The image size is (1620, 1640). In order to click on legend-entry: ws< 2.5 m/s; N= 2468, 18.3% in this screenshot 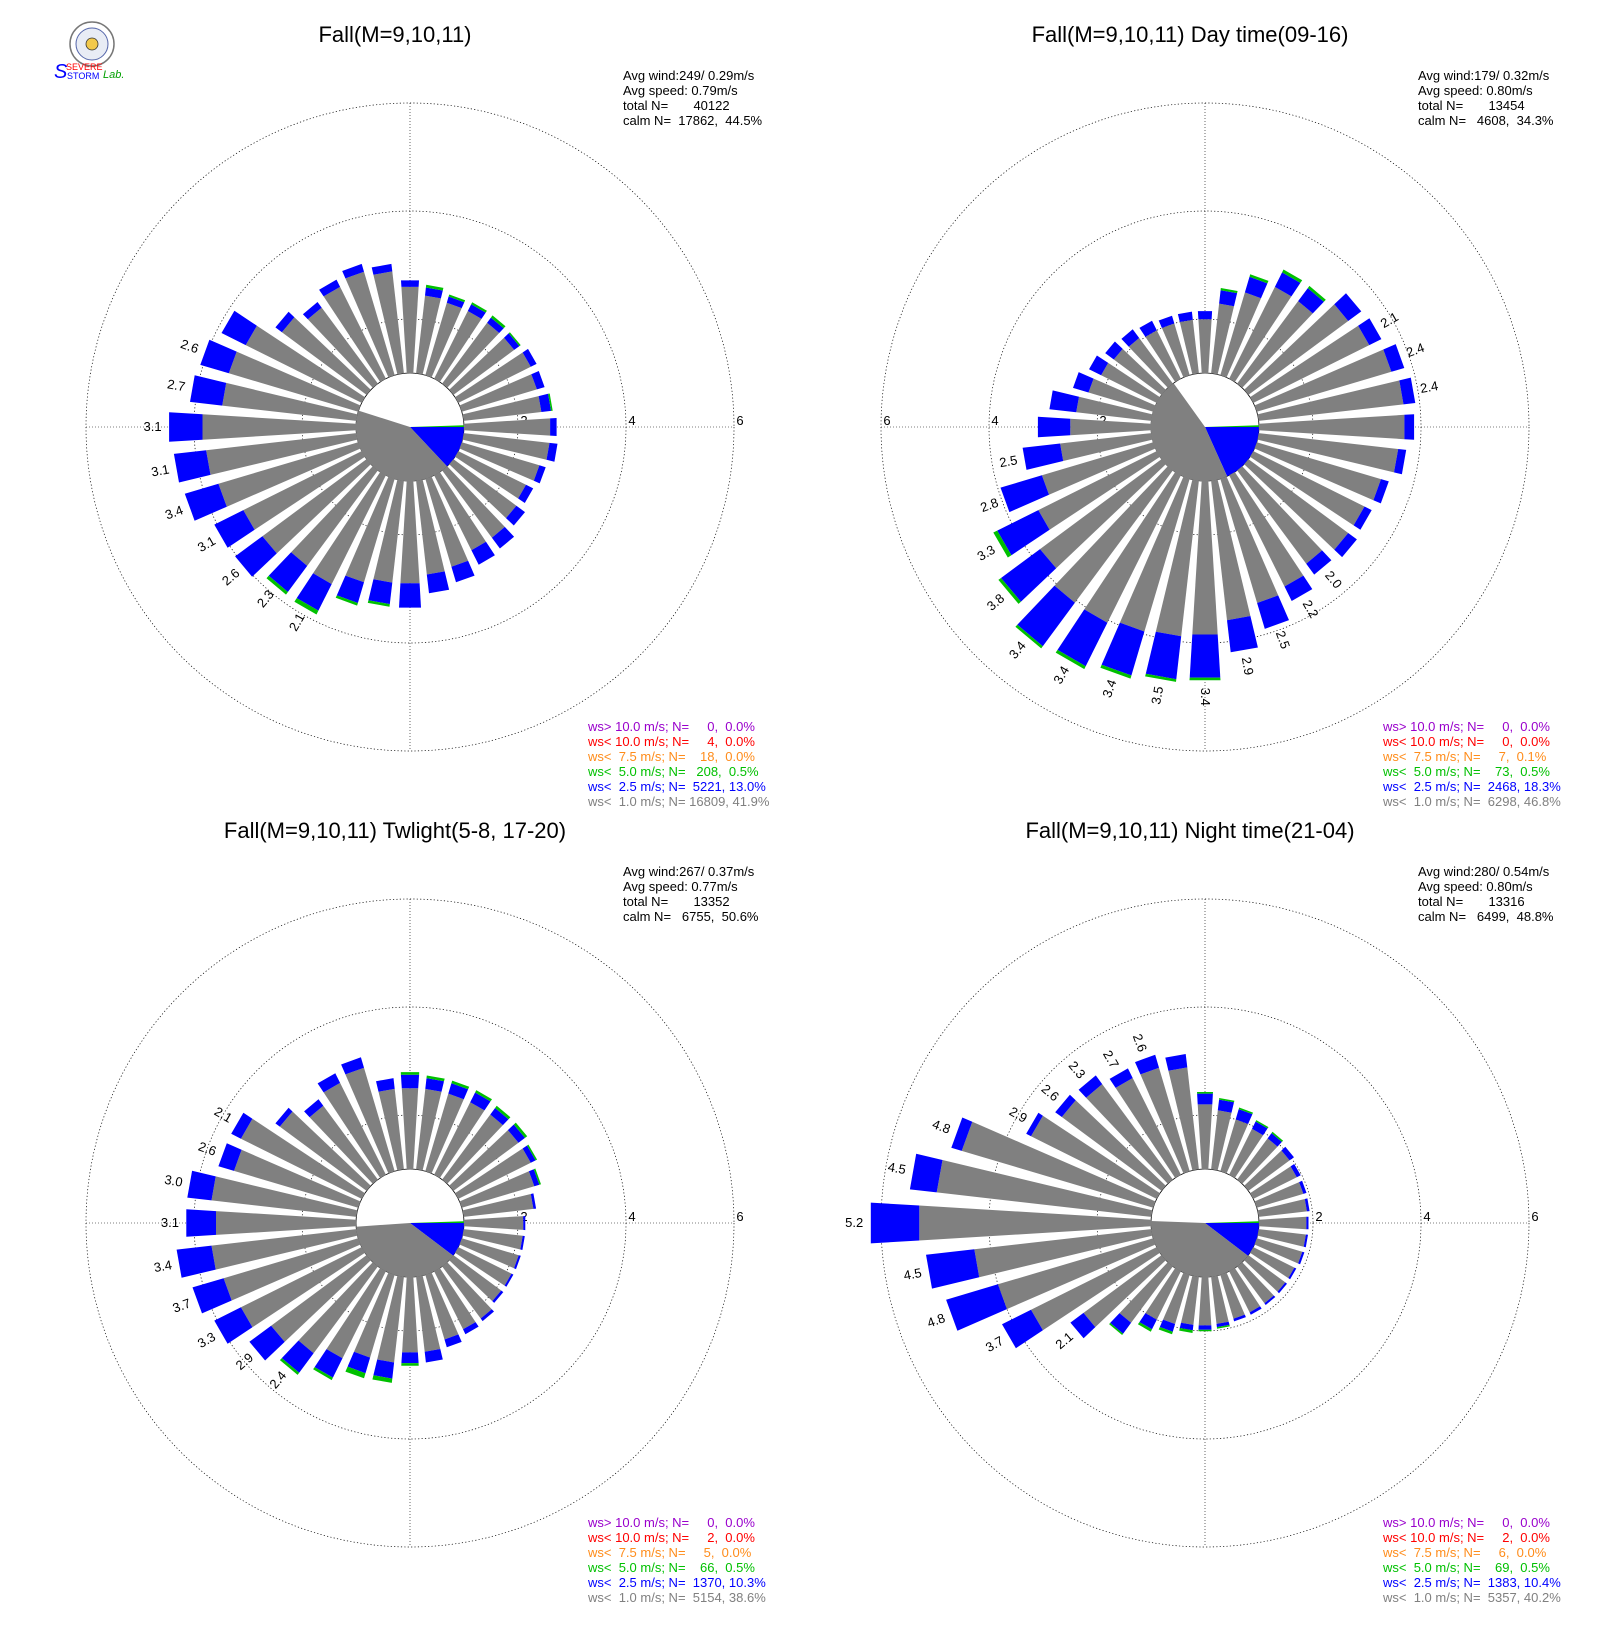, I will do `click(1471, 786)`.